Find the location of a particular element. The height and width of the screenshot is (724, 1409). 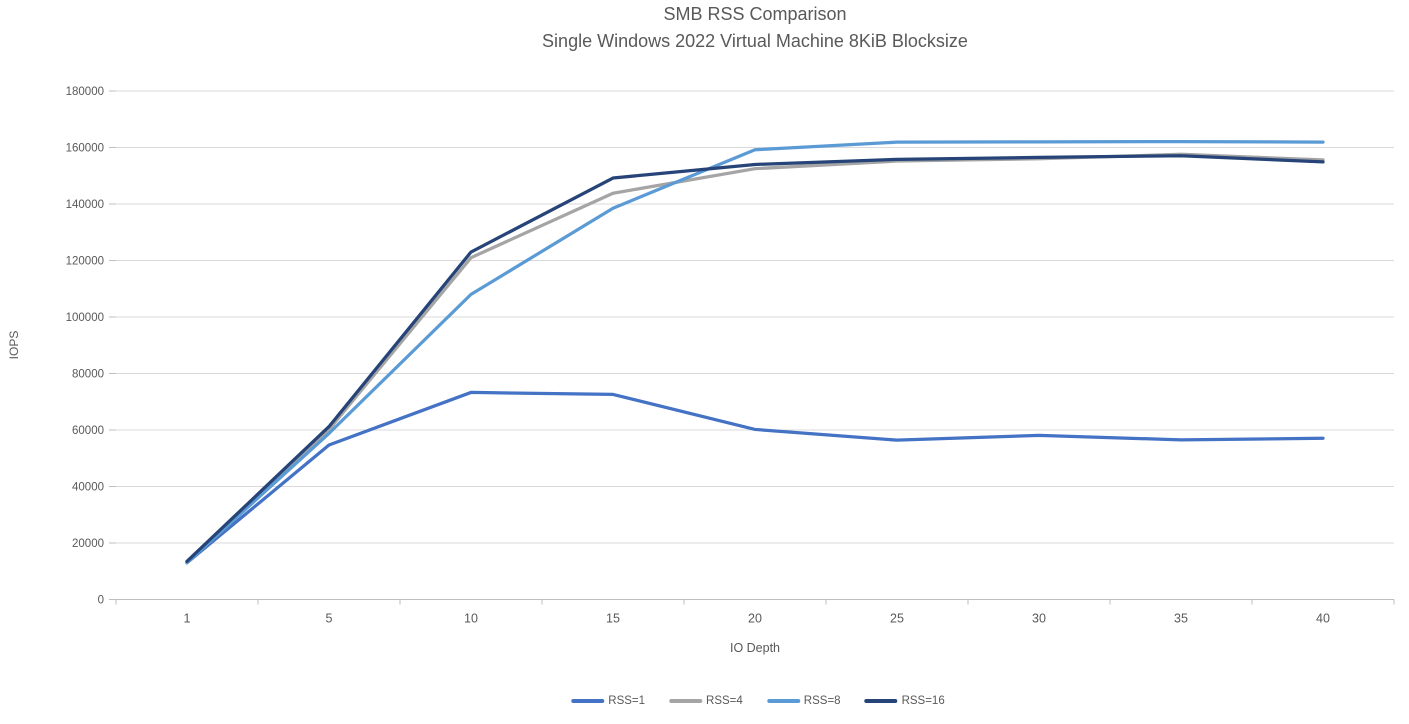

legend-item-rss-1: RSS=1 is located at coordinates (608, 701).